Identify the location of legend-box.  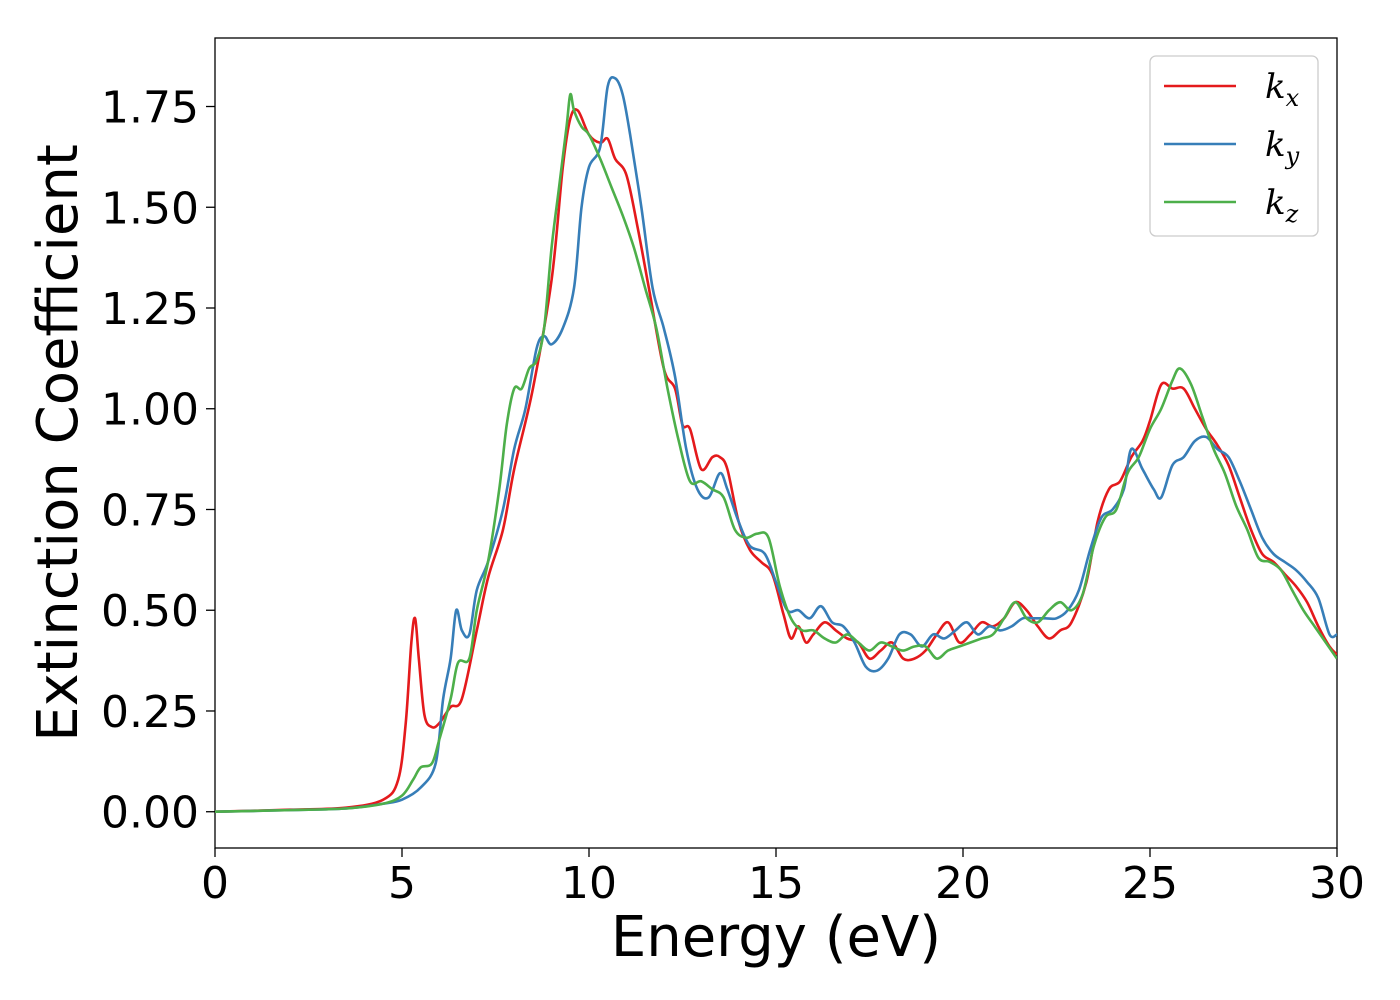
(1234, 146).